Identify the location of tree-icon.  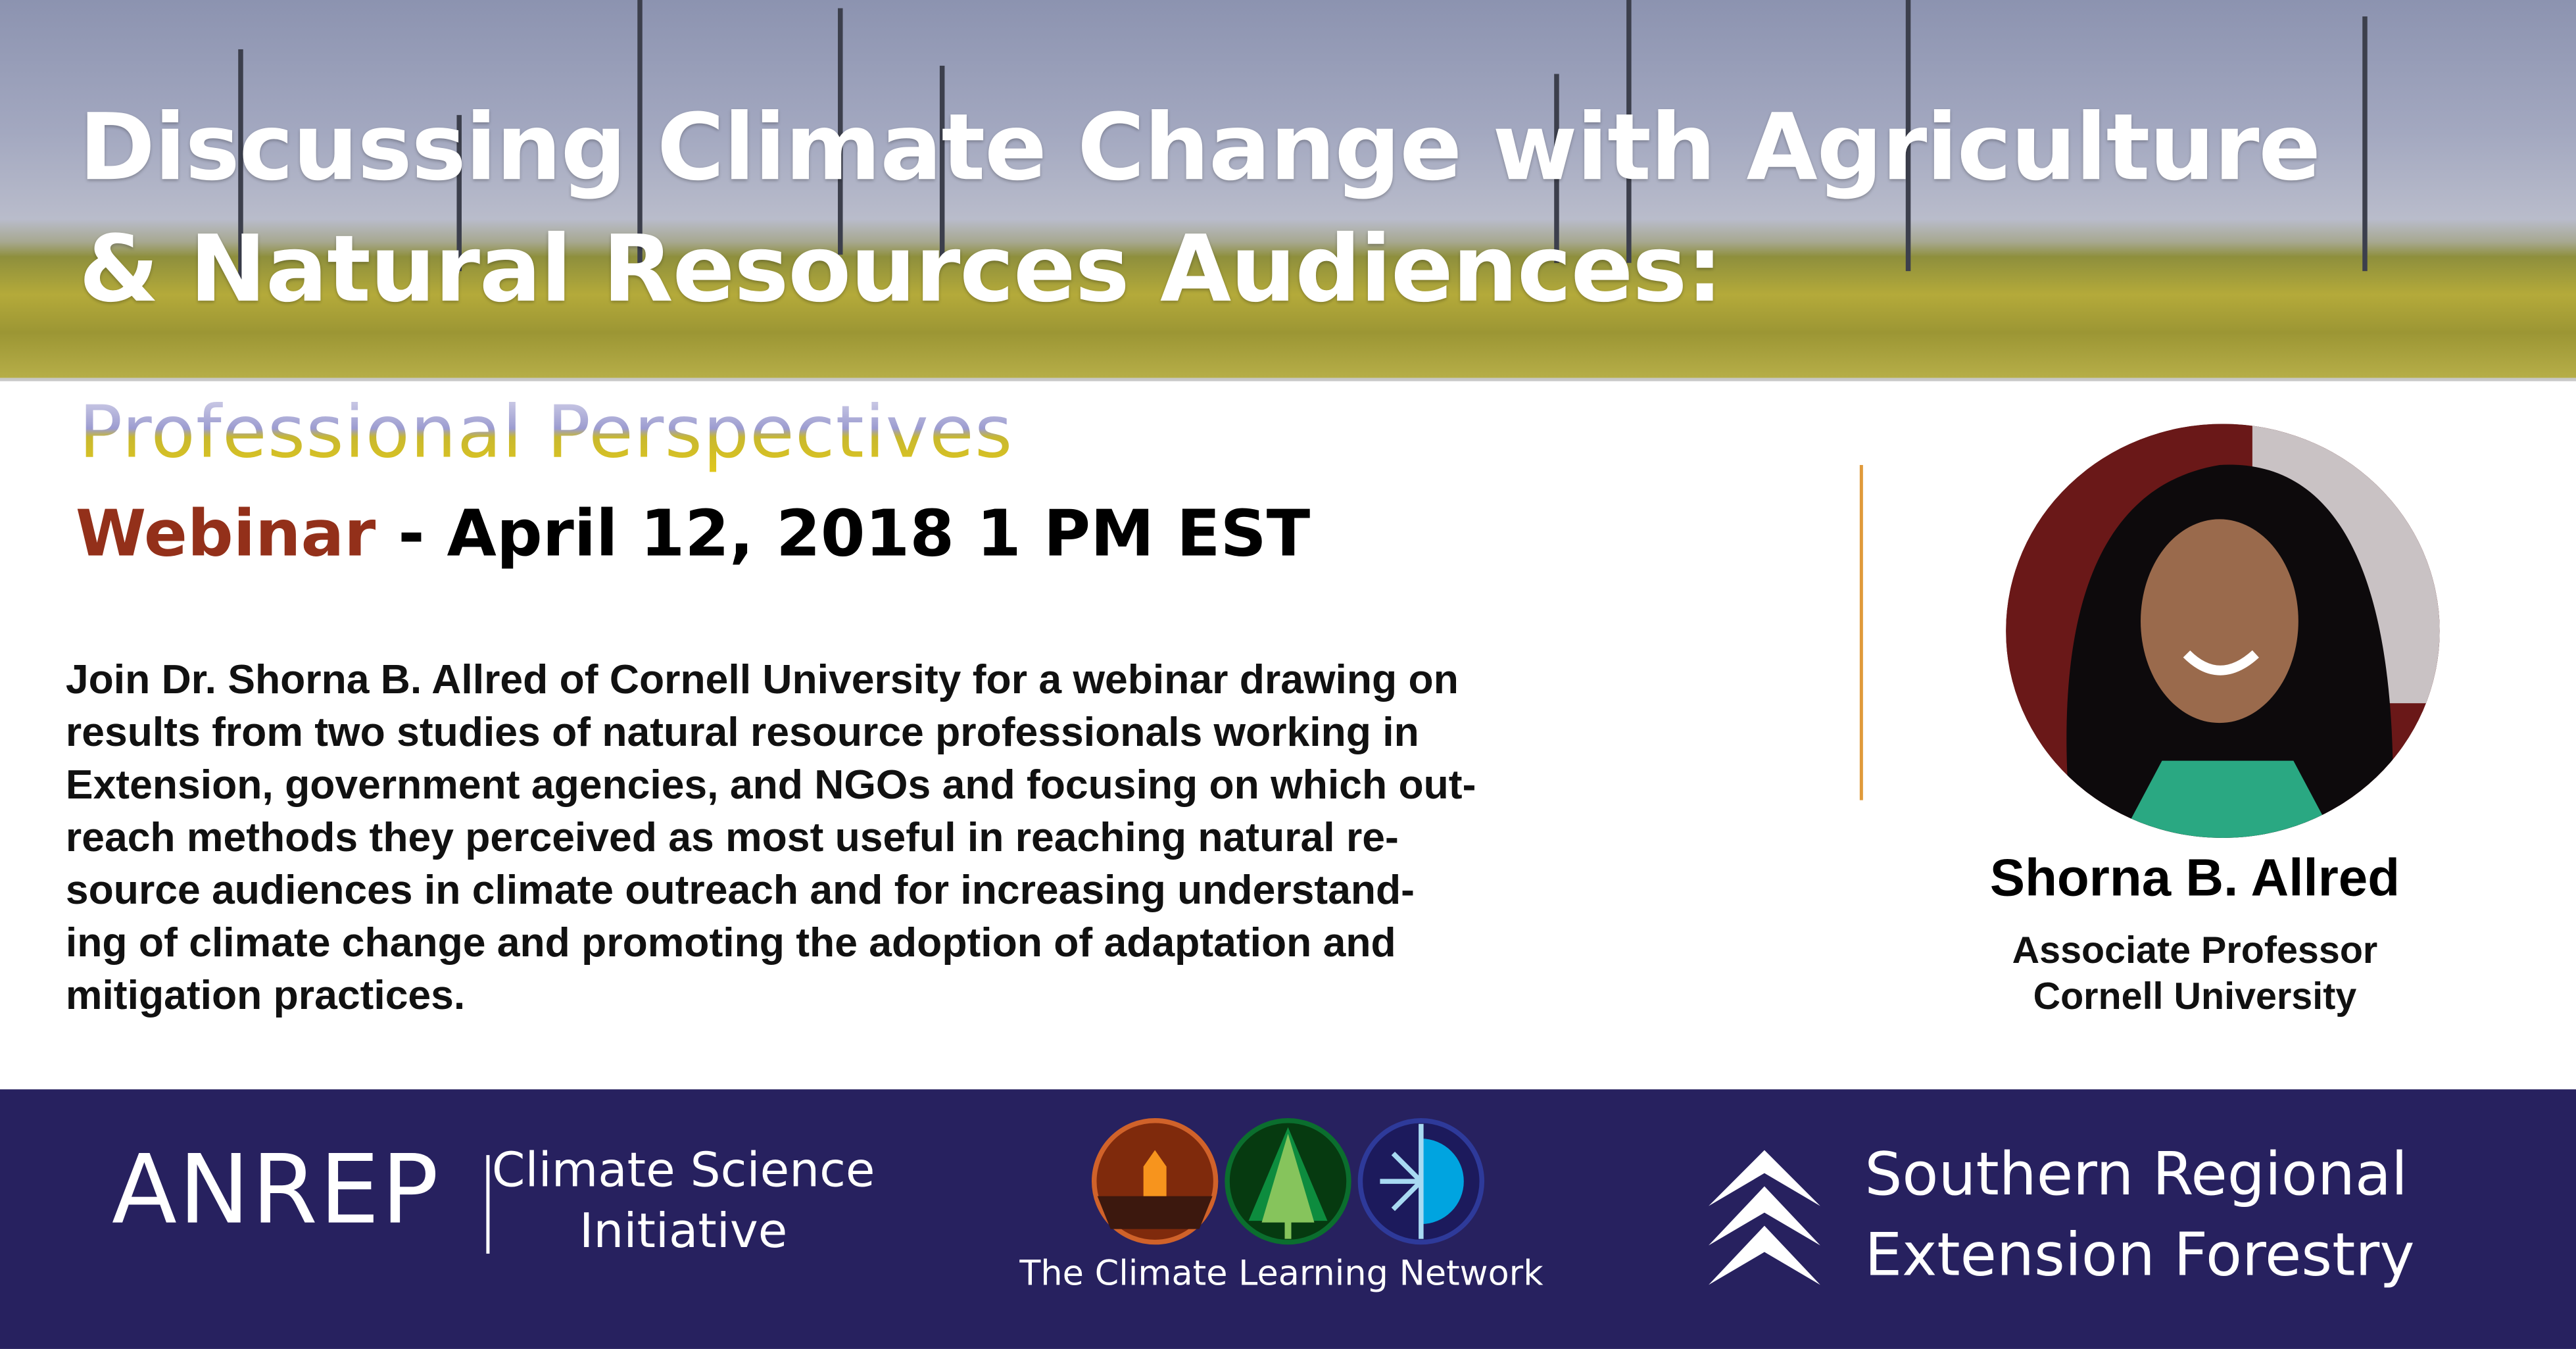
(1288, 1181).